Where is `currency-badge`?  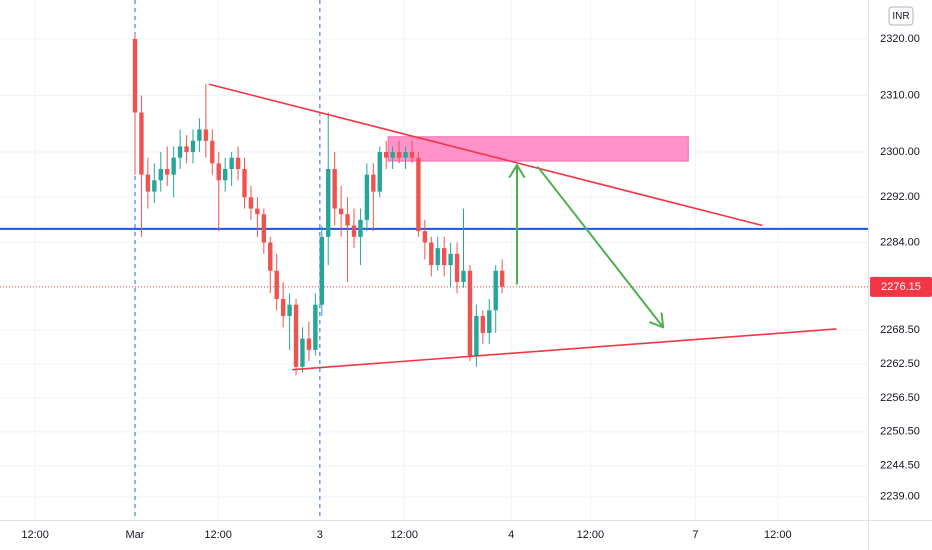 currency-badge is located at coordinates (901, 16).